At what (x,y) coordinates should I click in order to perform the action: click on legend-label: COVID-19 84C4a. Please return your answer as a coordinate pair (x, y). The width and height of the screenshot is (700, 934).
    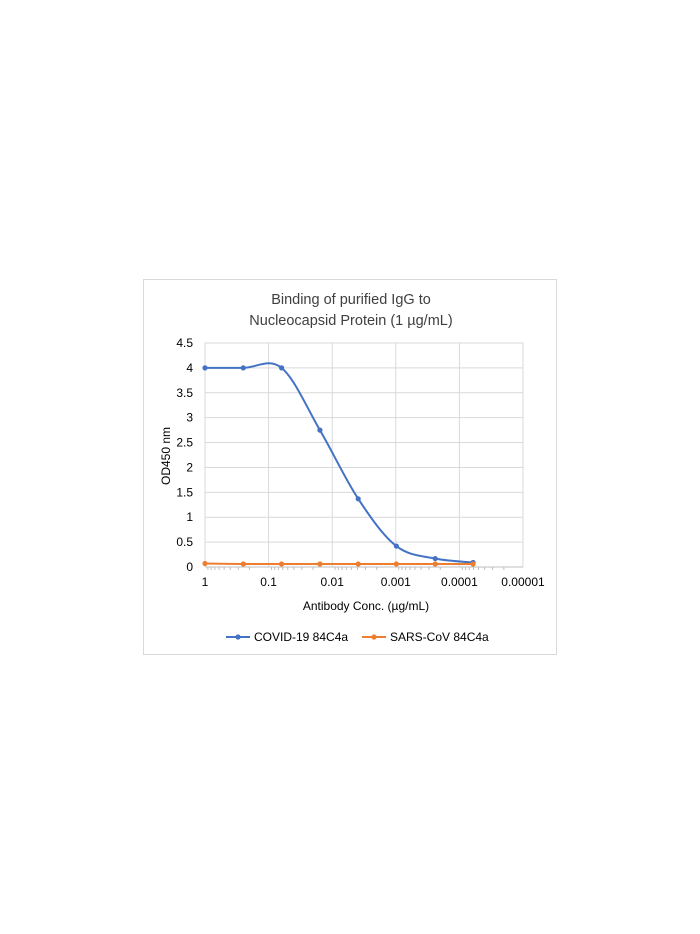
    Looking at the image, I should click on (301, 637).